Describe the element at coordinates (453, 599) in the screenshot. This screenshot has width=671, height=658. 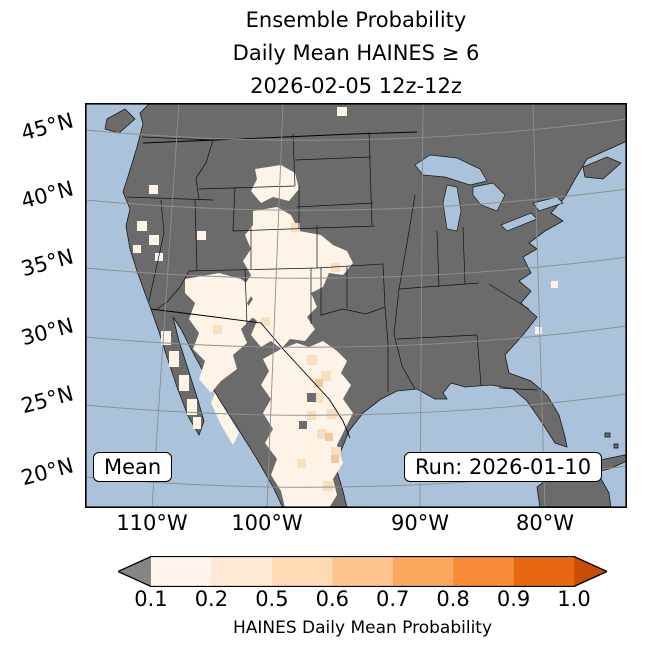
I see `cbar-tick-0-8: 0.8` at that location.